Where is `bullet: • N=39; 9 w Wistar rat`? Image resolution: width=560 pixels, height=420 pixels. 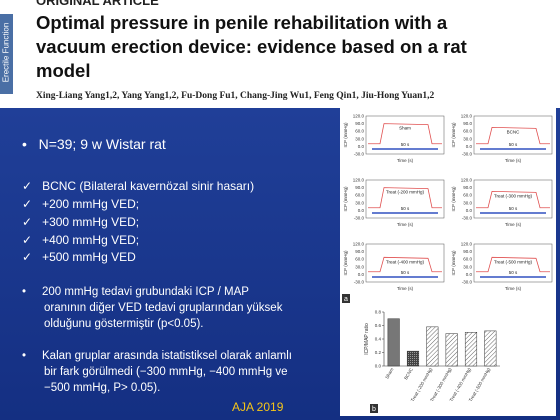 bullet: • N=39; 9 w Wistar rat is located at coordinates (94, 144).